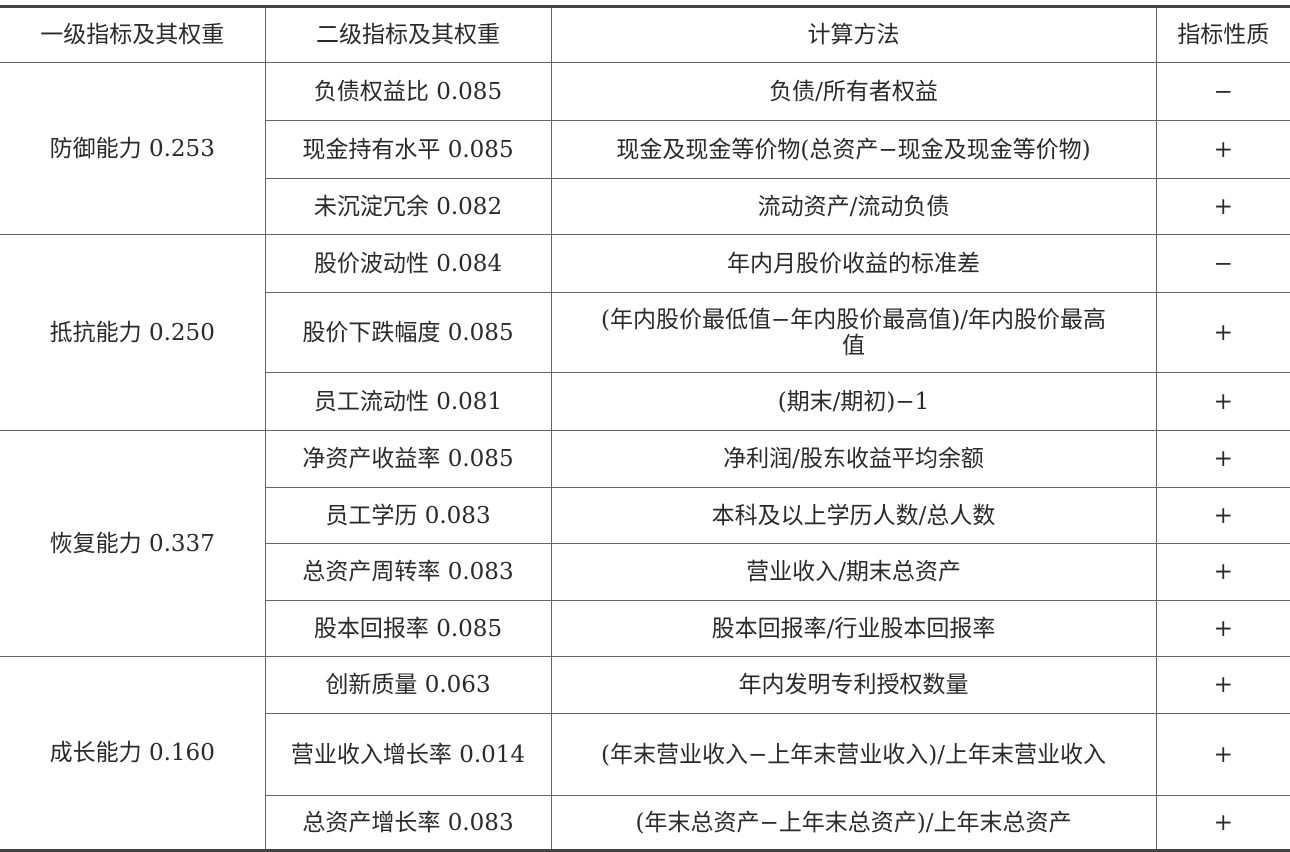  What do you see at coordinates (408, 459) in the screenshot?
I see `secondary-indicator: 净资产收益率 0.085` at bounding box center [408, 459].